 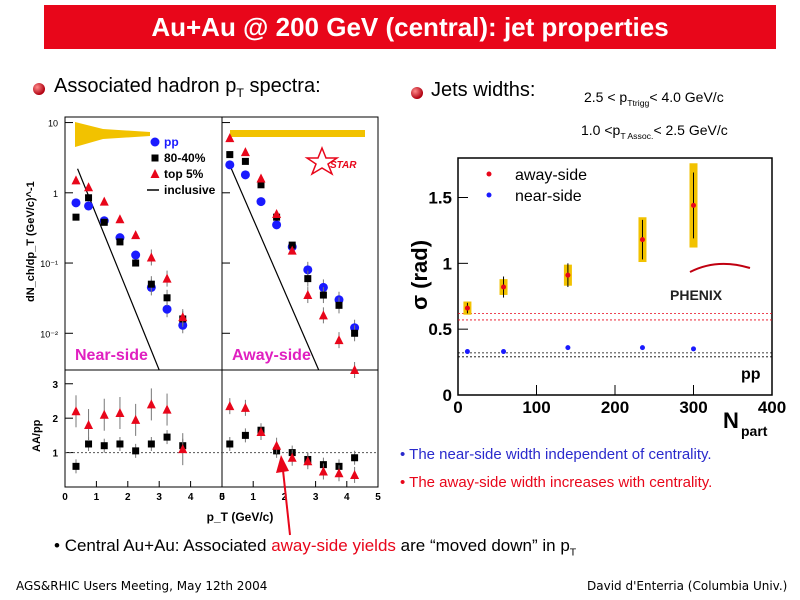 What do you see at coordinates (483, 90) in the screenshot?
I see `right-heading: Jets widths:` at bounding box center [483, 90].